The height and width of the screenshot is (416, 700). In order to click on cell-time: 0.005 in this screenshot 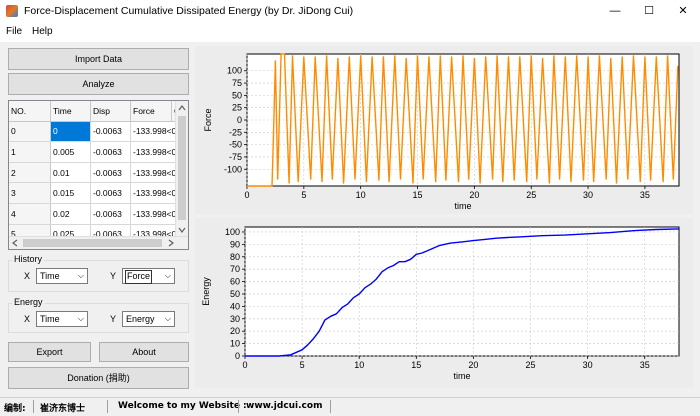, I will do `click(70, 152)`.